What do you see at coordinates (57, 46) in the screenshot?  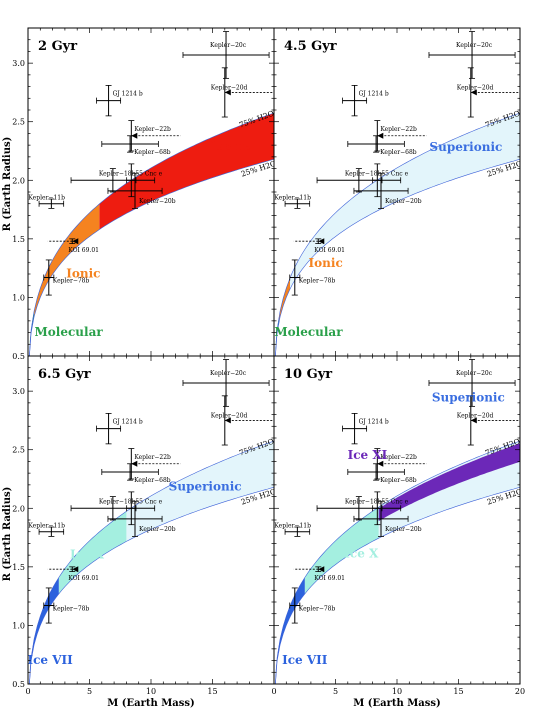 I see `panel-title: 2 Gyr` at bounding box center [57, 46].